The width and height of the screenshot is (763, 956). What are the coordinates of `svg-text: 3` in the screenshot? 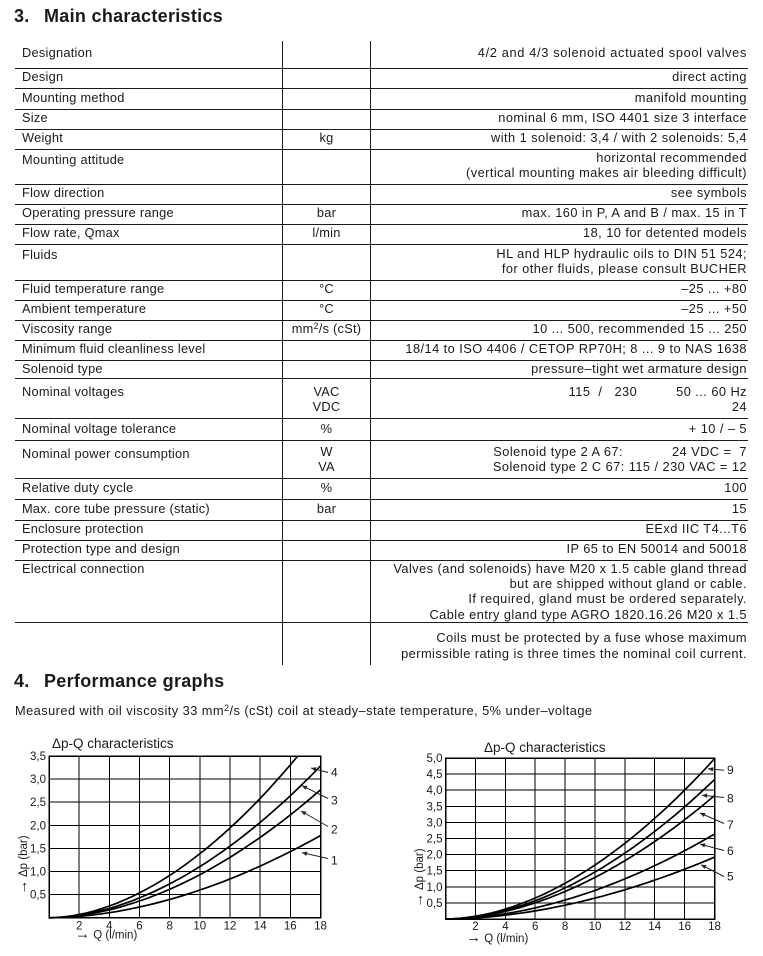 It's located at (334, 801).